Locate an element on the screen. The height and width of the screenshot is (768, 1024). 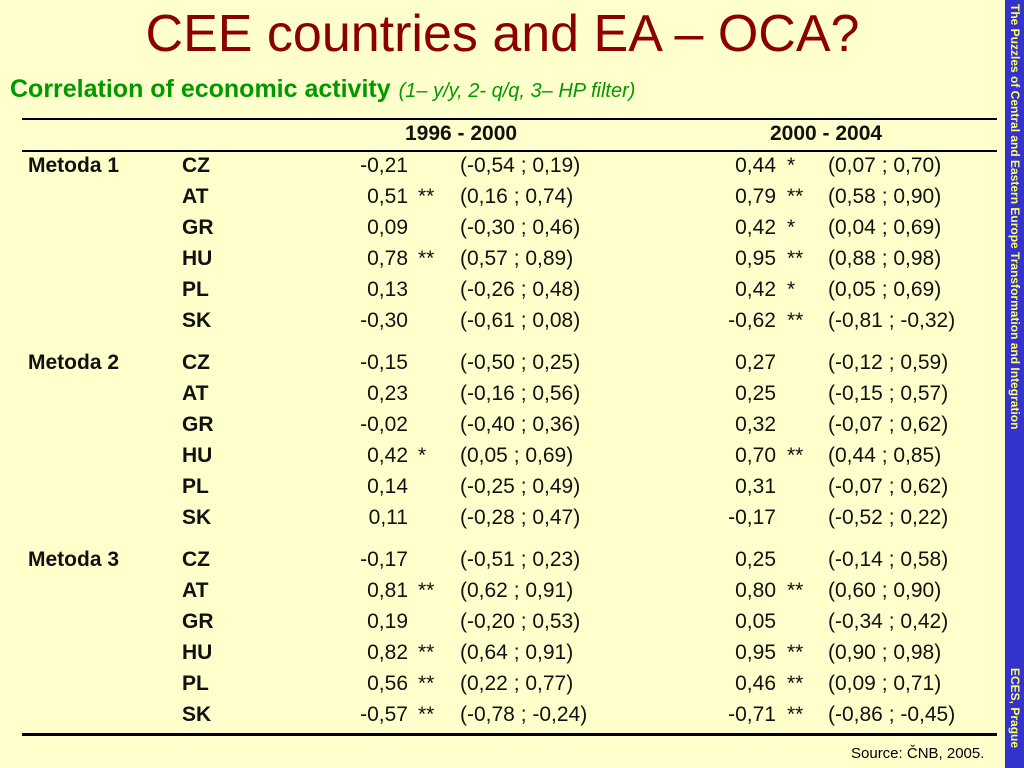
interval-1996-2000: (-0,28 ; 0,47) is located at coordinates (520, 517).